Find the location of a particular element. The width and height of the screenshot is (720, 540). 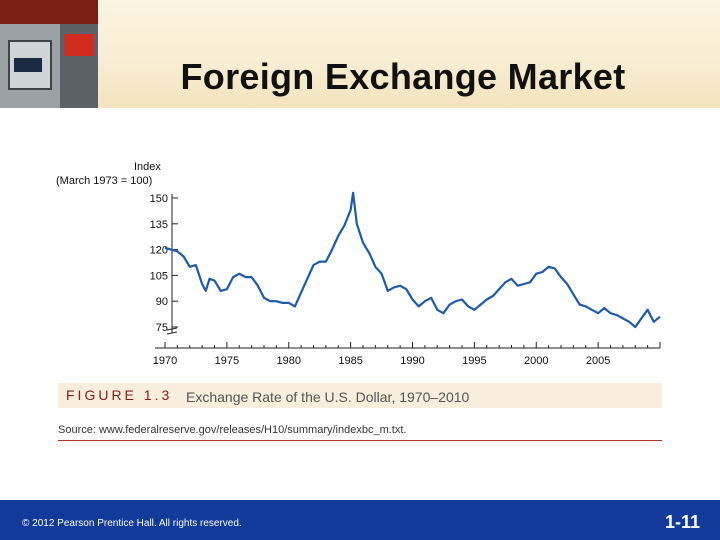

x-tick-label: 1985 is located at coordinates (350, 361).